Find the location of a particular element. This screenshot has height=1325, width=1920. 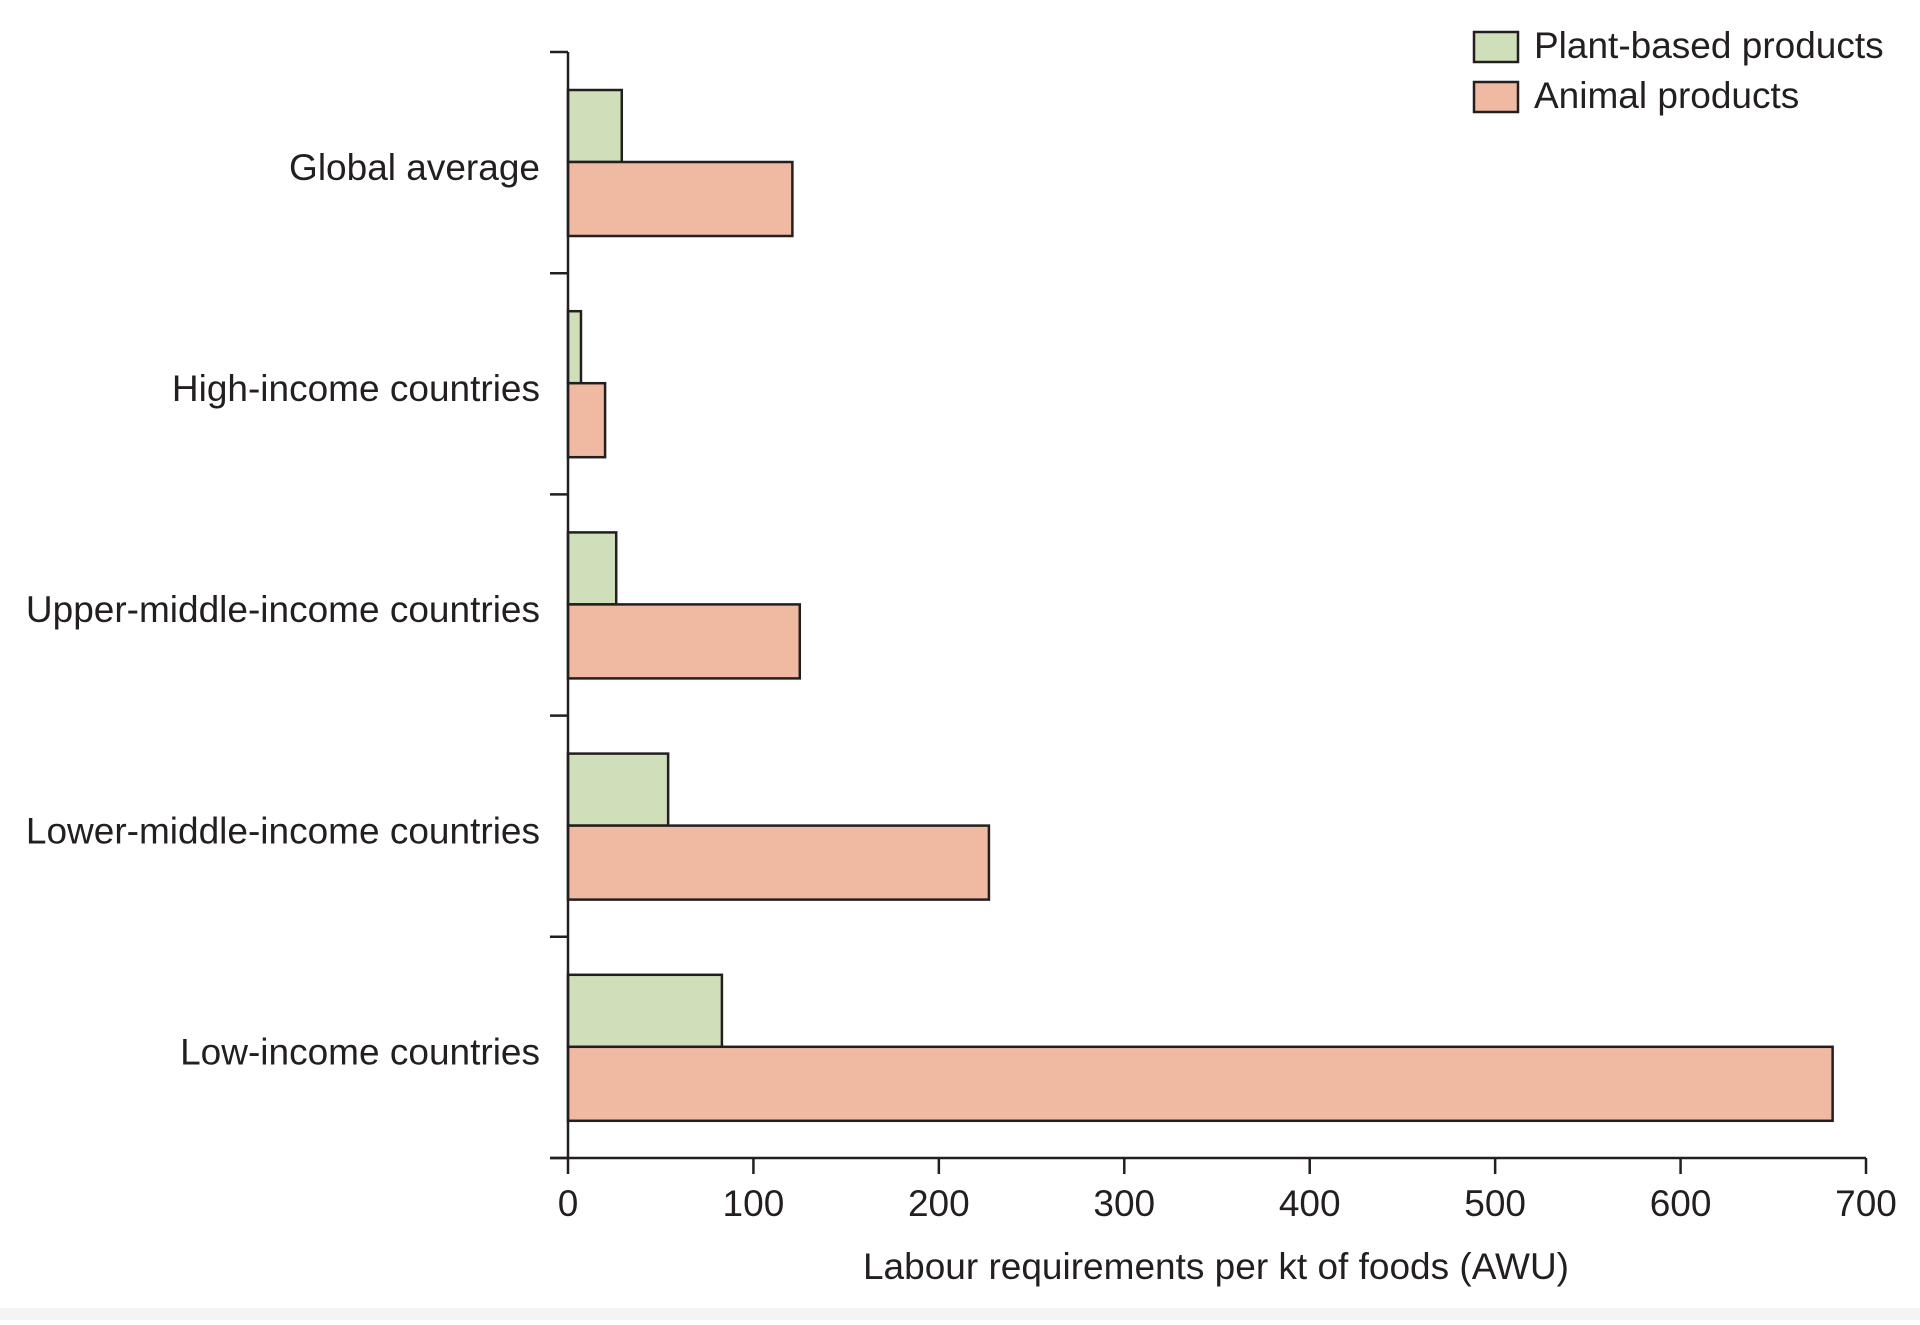

legend: Plant-based products Animal products is located at coordinates (1678, 70).